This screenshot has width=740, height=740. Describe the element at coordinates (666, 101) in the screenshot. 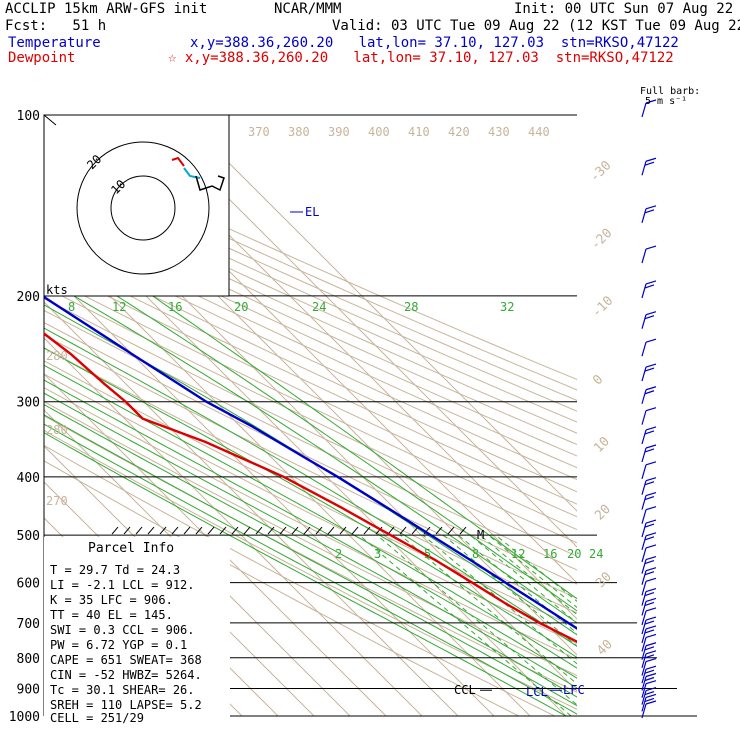

I see `barb-legend-line2: 5 m s⁻¹` at that location.